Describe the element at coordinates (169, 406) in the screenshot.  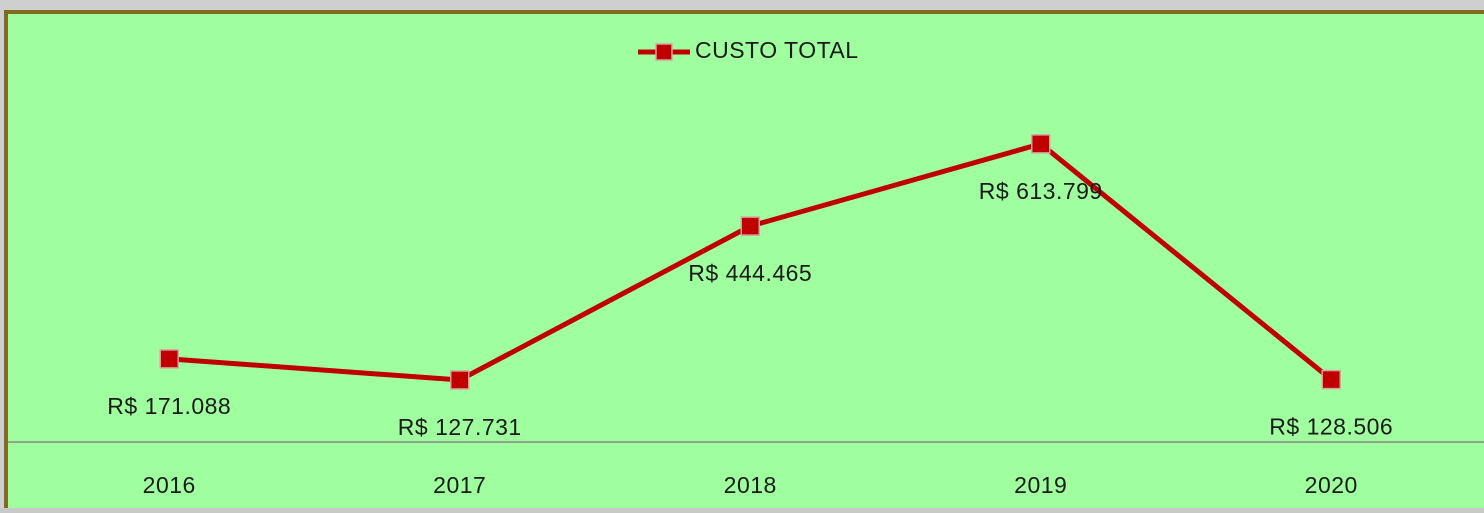
I see `data-label: R$ 171.088` at that location.